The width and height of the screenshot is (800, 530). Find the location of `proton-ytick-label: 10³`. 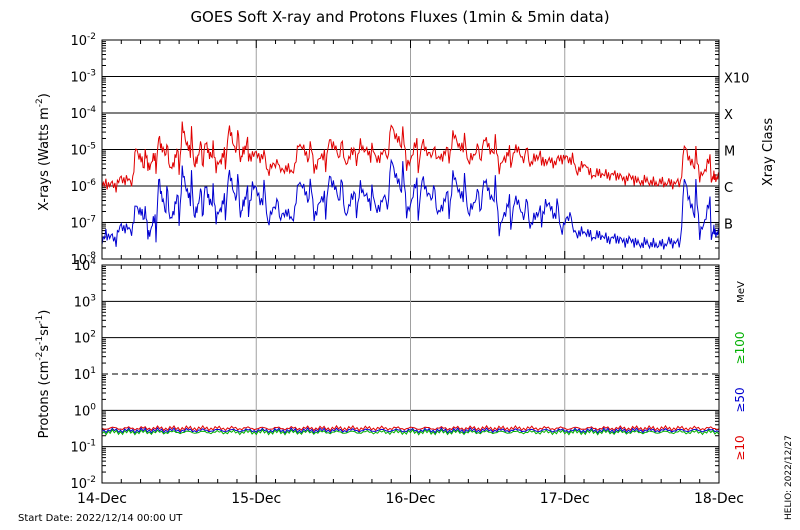

proton-ytick-label: 10³ is located at coordinates (85, 301).